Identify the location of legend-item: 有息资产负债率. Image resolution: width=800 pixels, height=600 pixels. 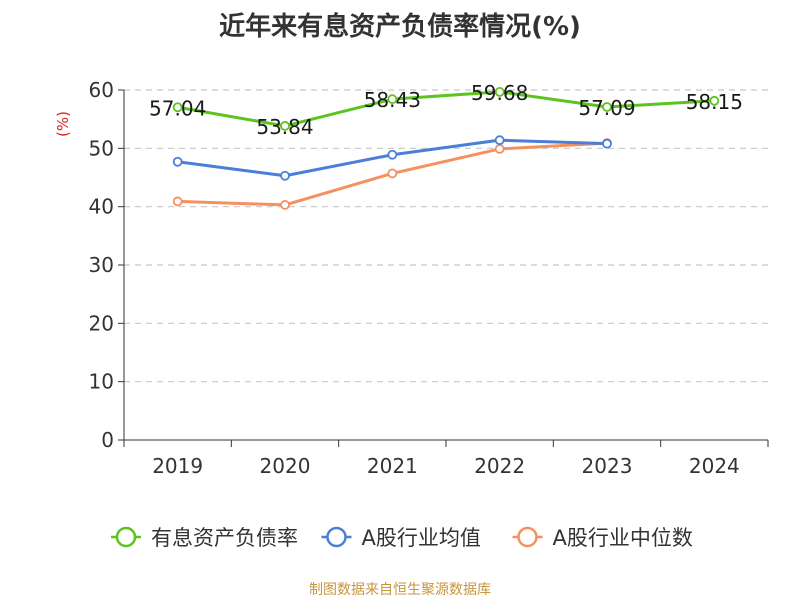
(204, 538).